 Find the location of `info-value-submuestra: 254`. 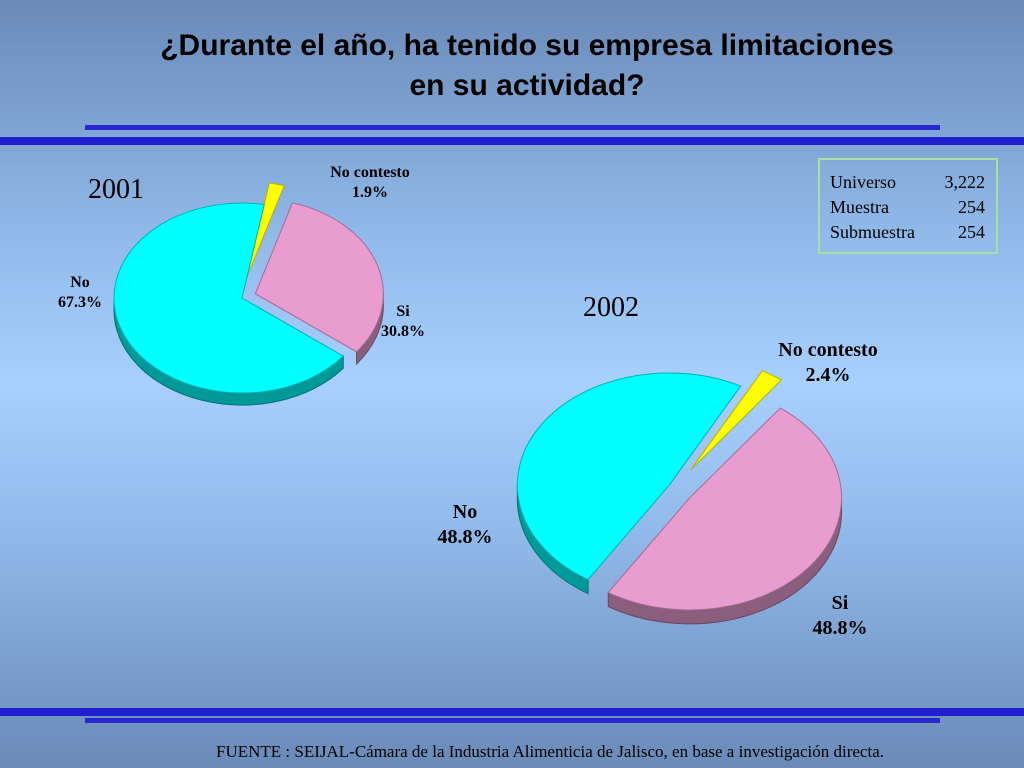

info-value-submuestra: 254 is located at coordinates (971, 232).